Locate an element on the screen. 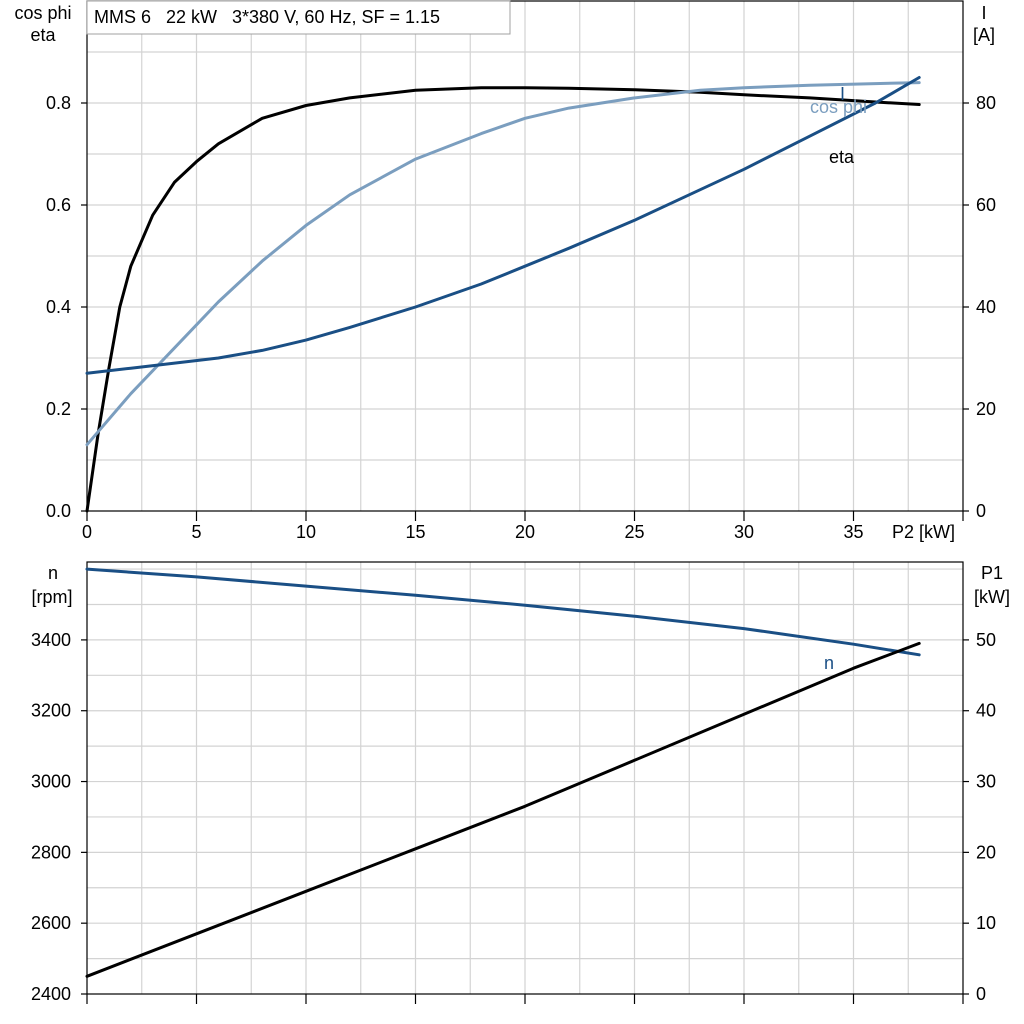 The width and height of the screenshot is (1024, 1024). top-x-tick-label: 0 is located at coordinates (87, 532).